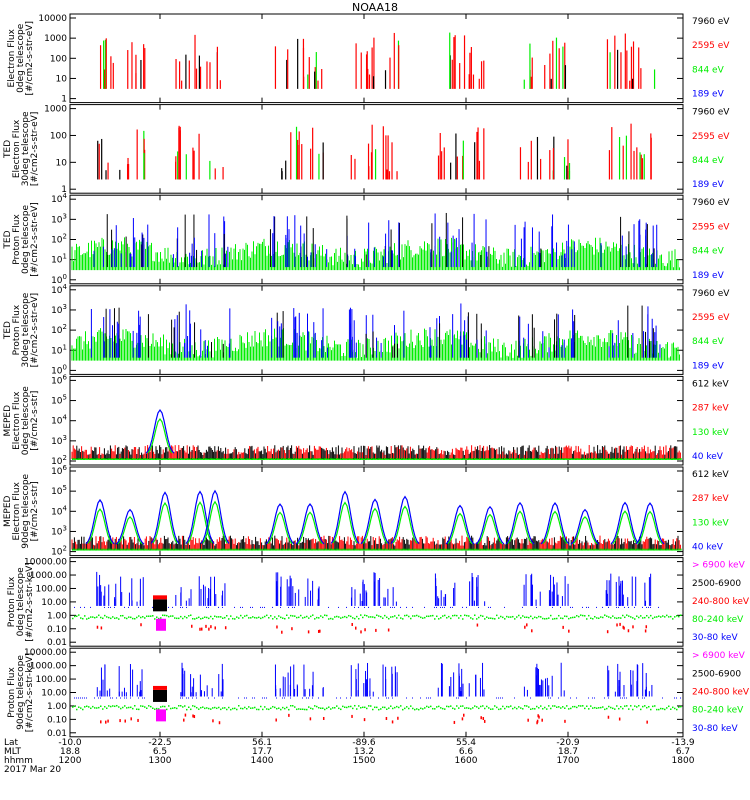 The width and height of the screenshot is (750, 800). I want to click on y-tick-label: 10¹, so click(59, 259).